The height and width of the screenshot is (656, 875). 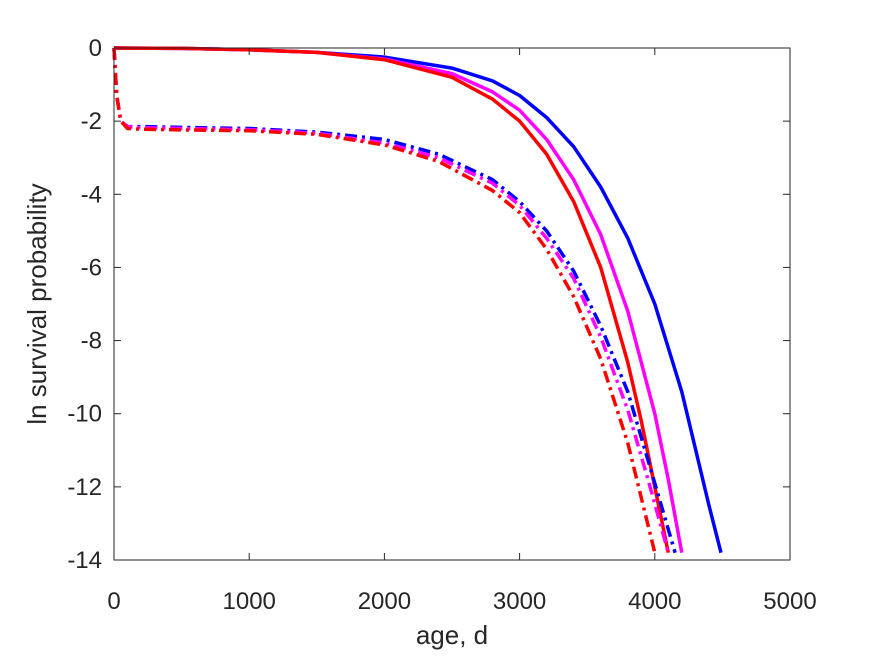 What do you see at coordinates (37, 303) in the screenshot?
I see `y-axis-label: ln survival probability` at bounding box center [37, 303].